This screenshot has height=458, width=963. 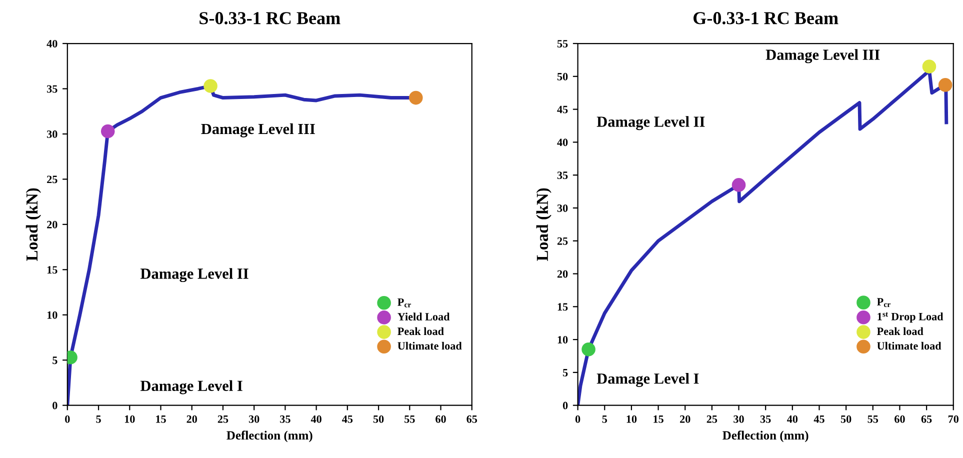 What do you see at coordinates (424, 316) in the screenshot?
I see `legend-label: Yield Load` at bounding box center [424, 316].